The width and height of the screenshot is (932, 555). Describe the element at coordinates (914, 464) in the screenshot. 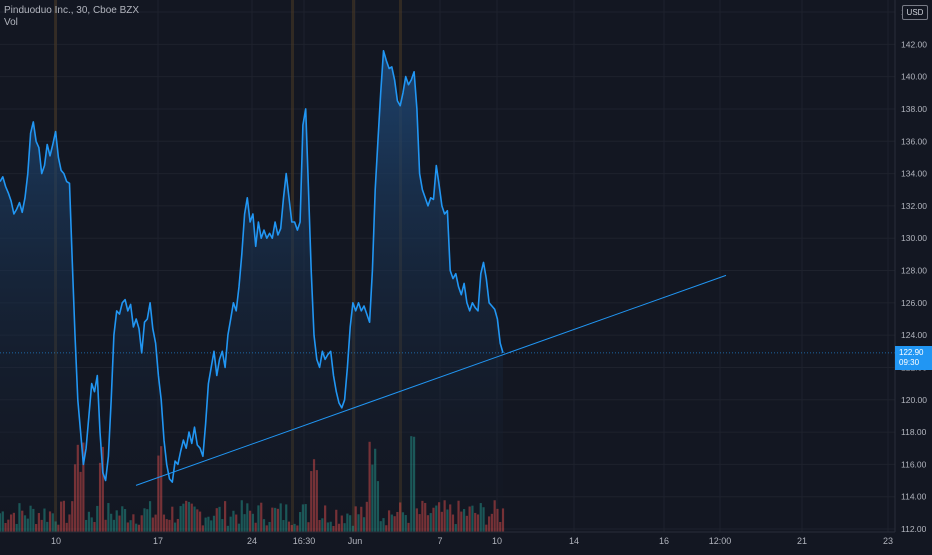

I see `price-tick-label: 116.00` at that location.